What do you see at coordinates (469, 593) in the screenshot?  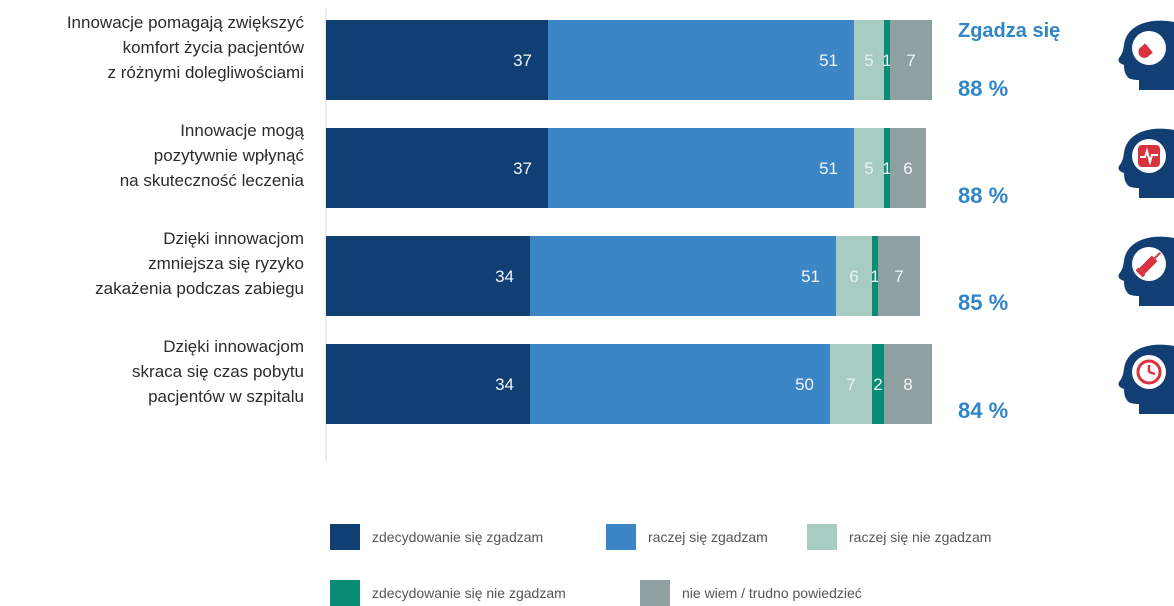 I see `legend-label: zdecydowanie się nie zgadzam` at bounding box center [469, 593].